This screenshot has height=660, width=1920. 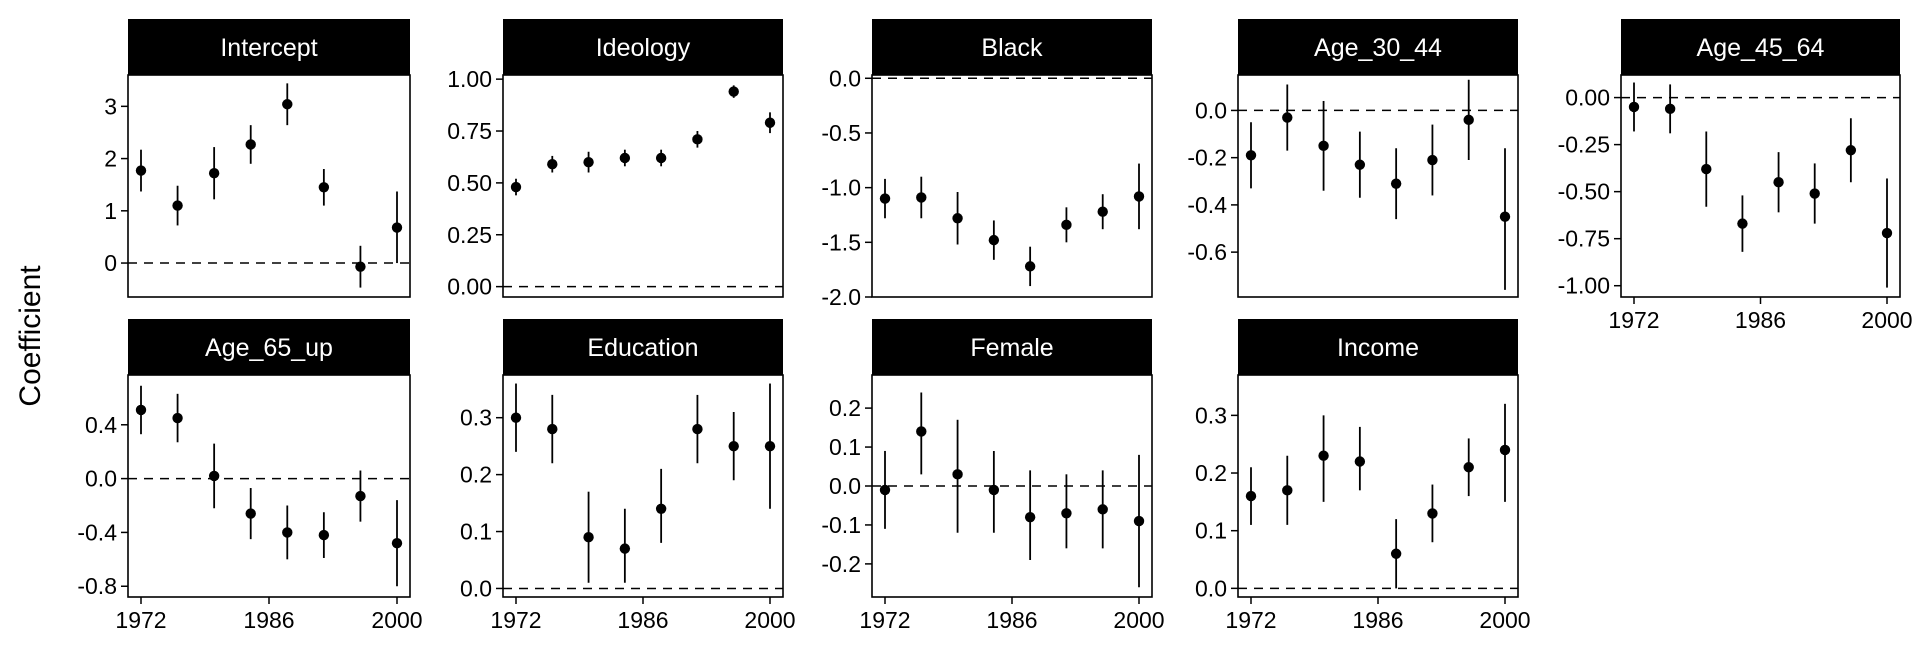 I want to click on panel-title: Income, so click(x=1378, y=348).